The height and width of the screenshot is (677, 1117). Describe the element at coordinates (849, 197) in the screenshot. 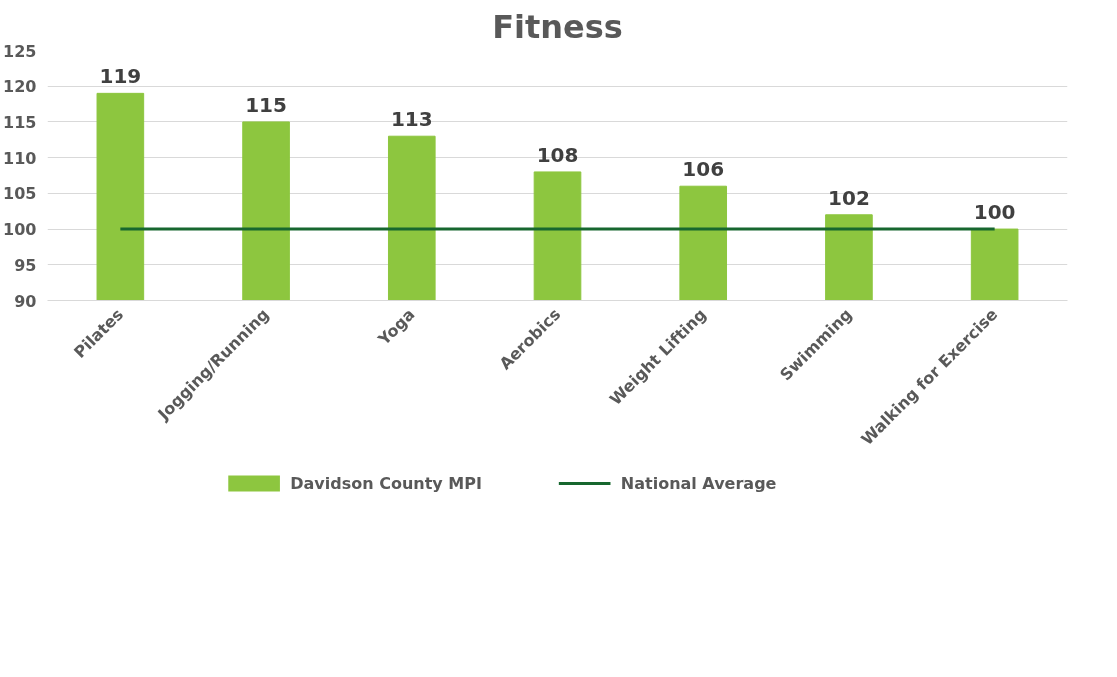

I see `data-label: 102` at that location.